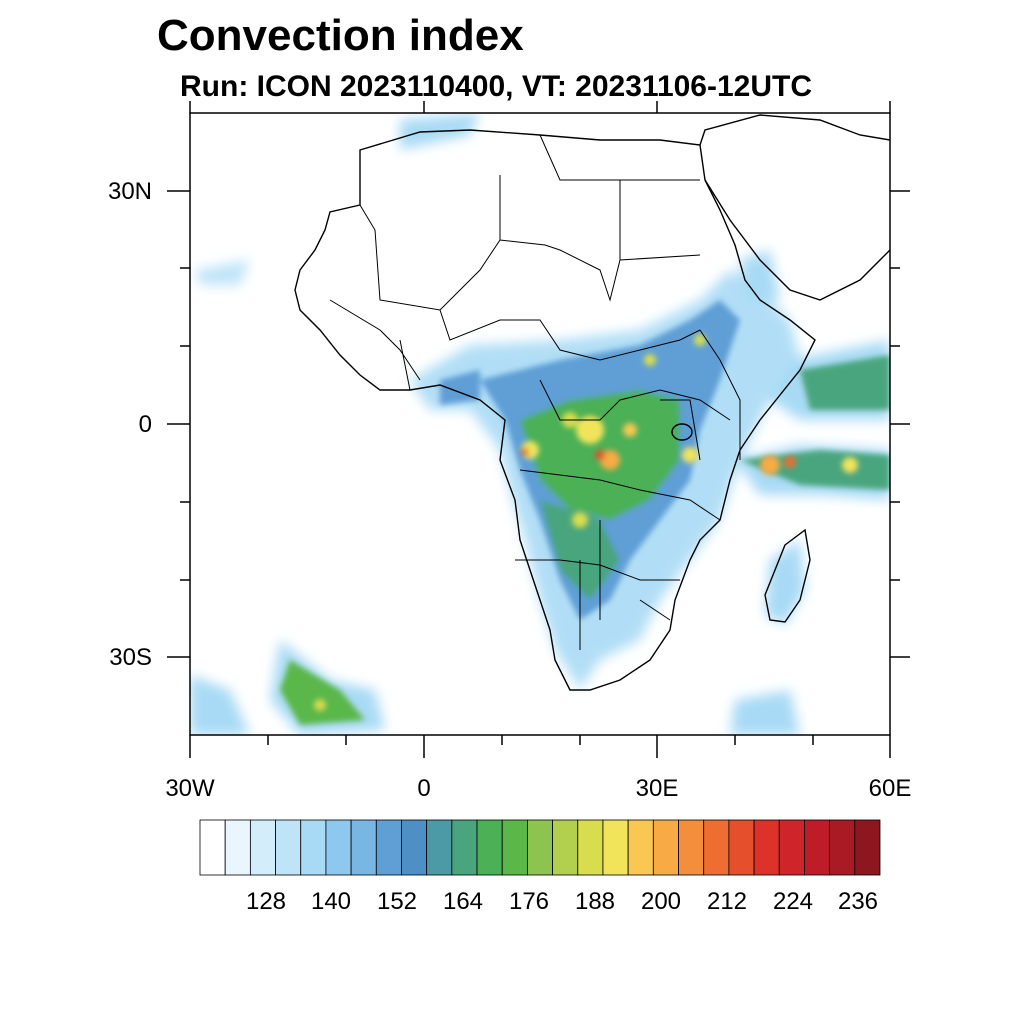  I want to click on y-tick-label-0: 0, so click(145, 424).